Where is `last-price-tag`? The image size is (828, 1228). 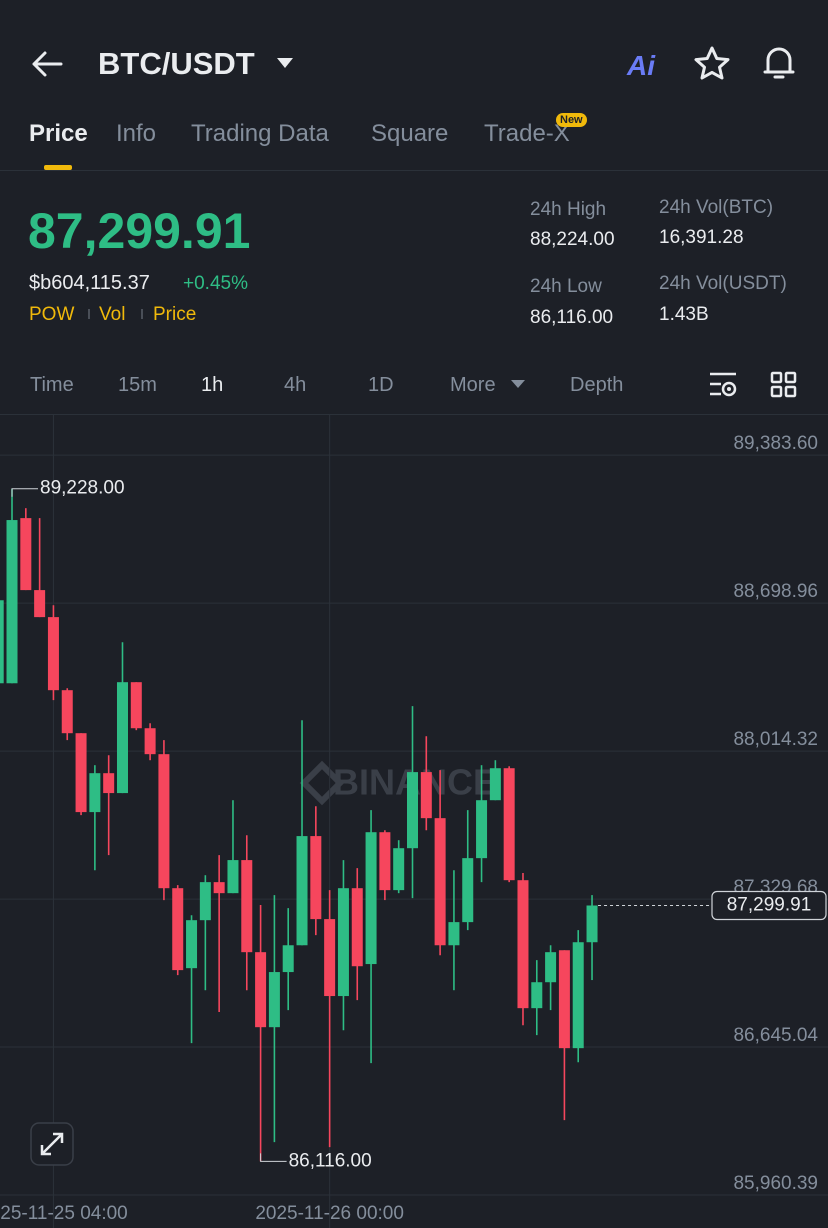 last-price-tag is located at coordinates (769, 905).